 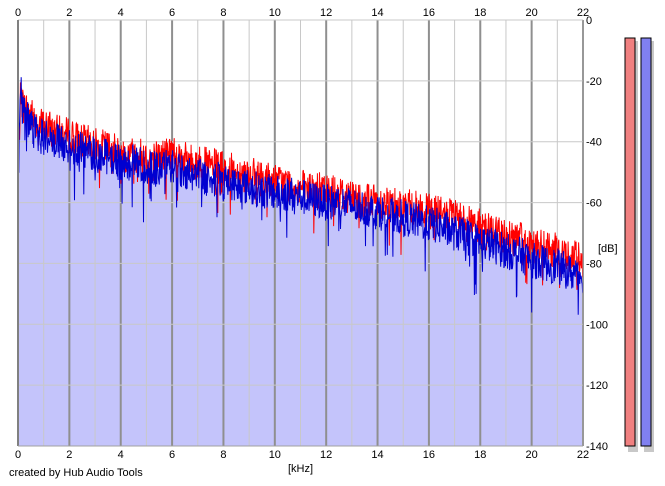 I want to click on x-tick-label-top: 12, so click(x=326, y=13).